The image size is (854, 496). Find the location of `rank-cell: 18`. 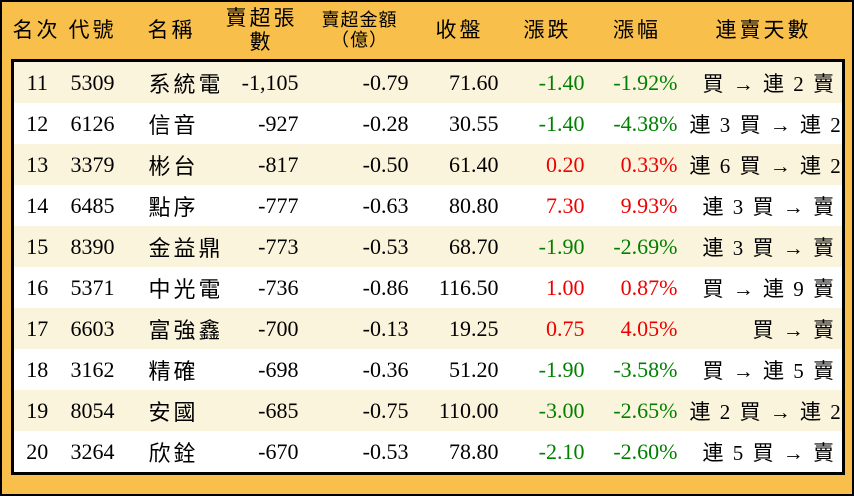

rank-cell: 18 is located at coordinates (36, 369).